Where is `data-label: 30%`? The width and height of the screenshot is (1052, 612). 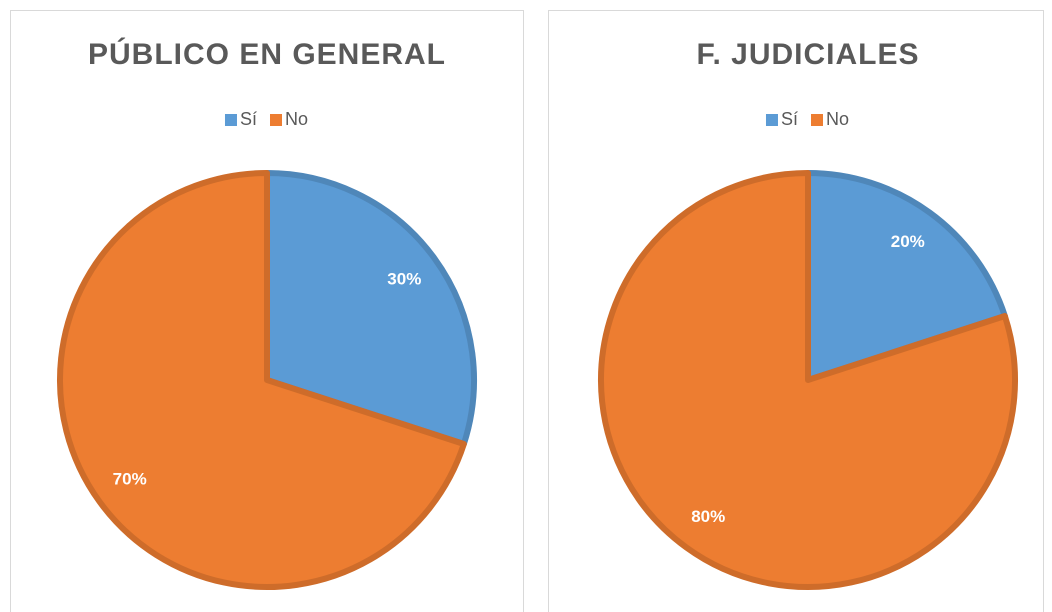 data-label: 30% is located at coordinates (404, 279).